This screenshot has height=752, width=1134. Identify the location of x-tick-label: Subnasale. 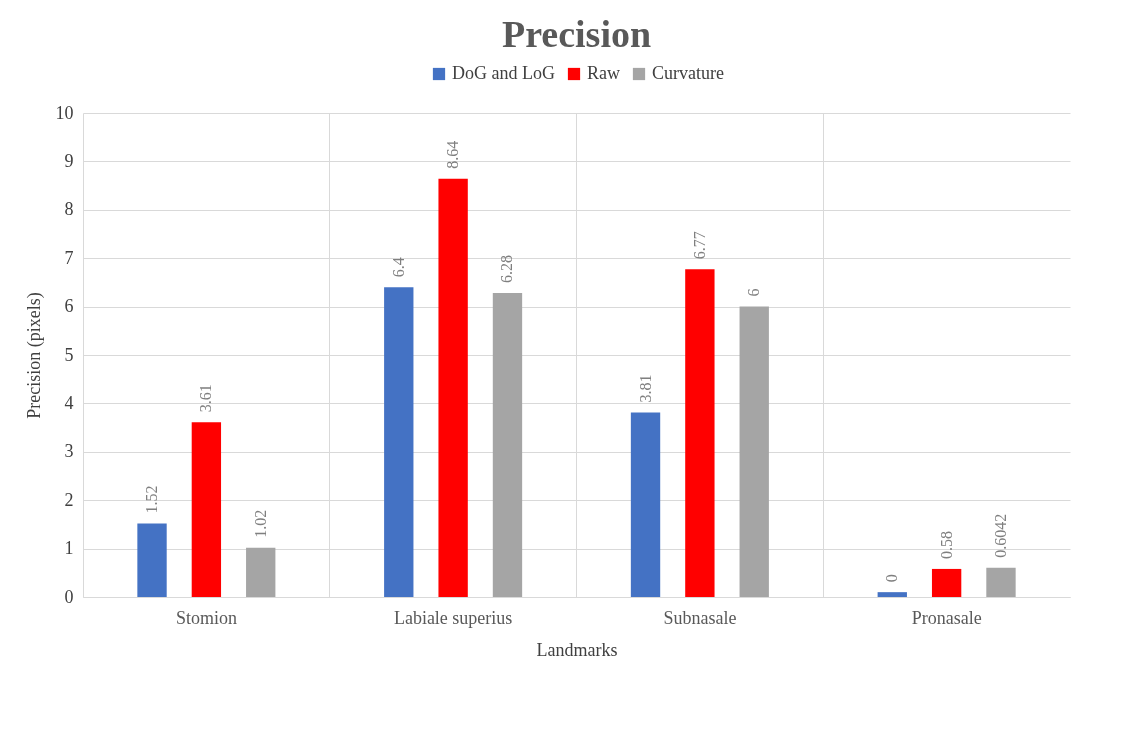
(700, 617).